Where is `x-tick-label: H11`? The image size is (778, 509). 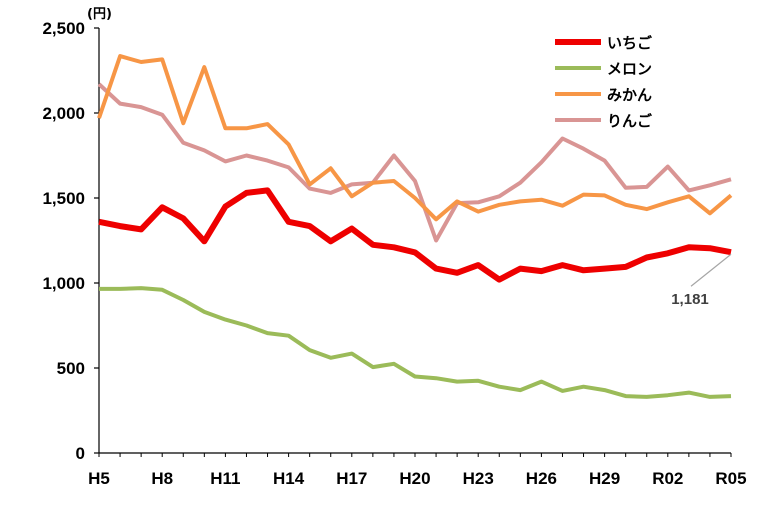
x-tick-label: H11 is located at coordinates (225, 478).